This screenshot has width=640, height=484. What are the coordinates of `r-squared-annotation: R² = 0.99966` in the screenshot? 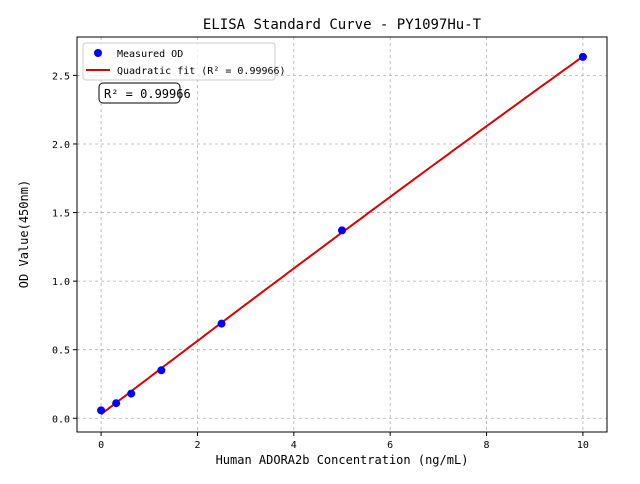 It's located at (144, 93).